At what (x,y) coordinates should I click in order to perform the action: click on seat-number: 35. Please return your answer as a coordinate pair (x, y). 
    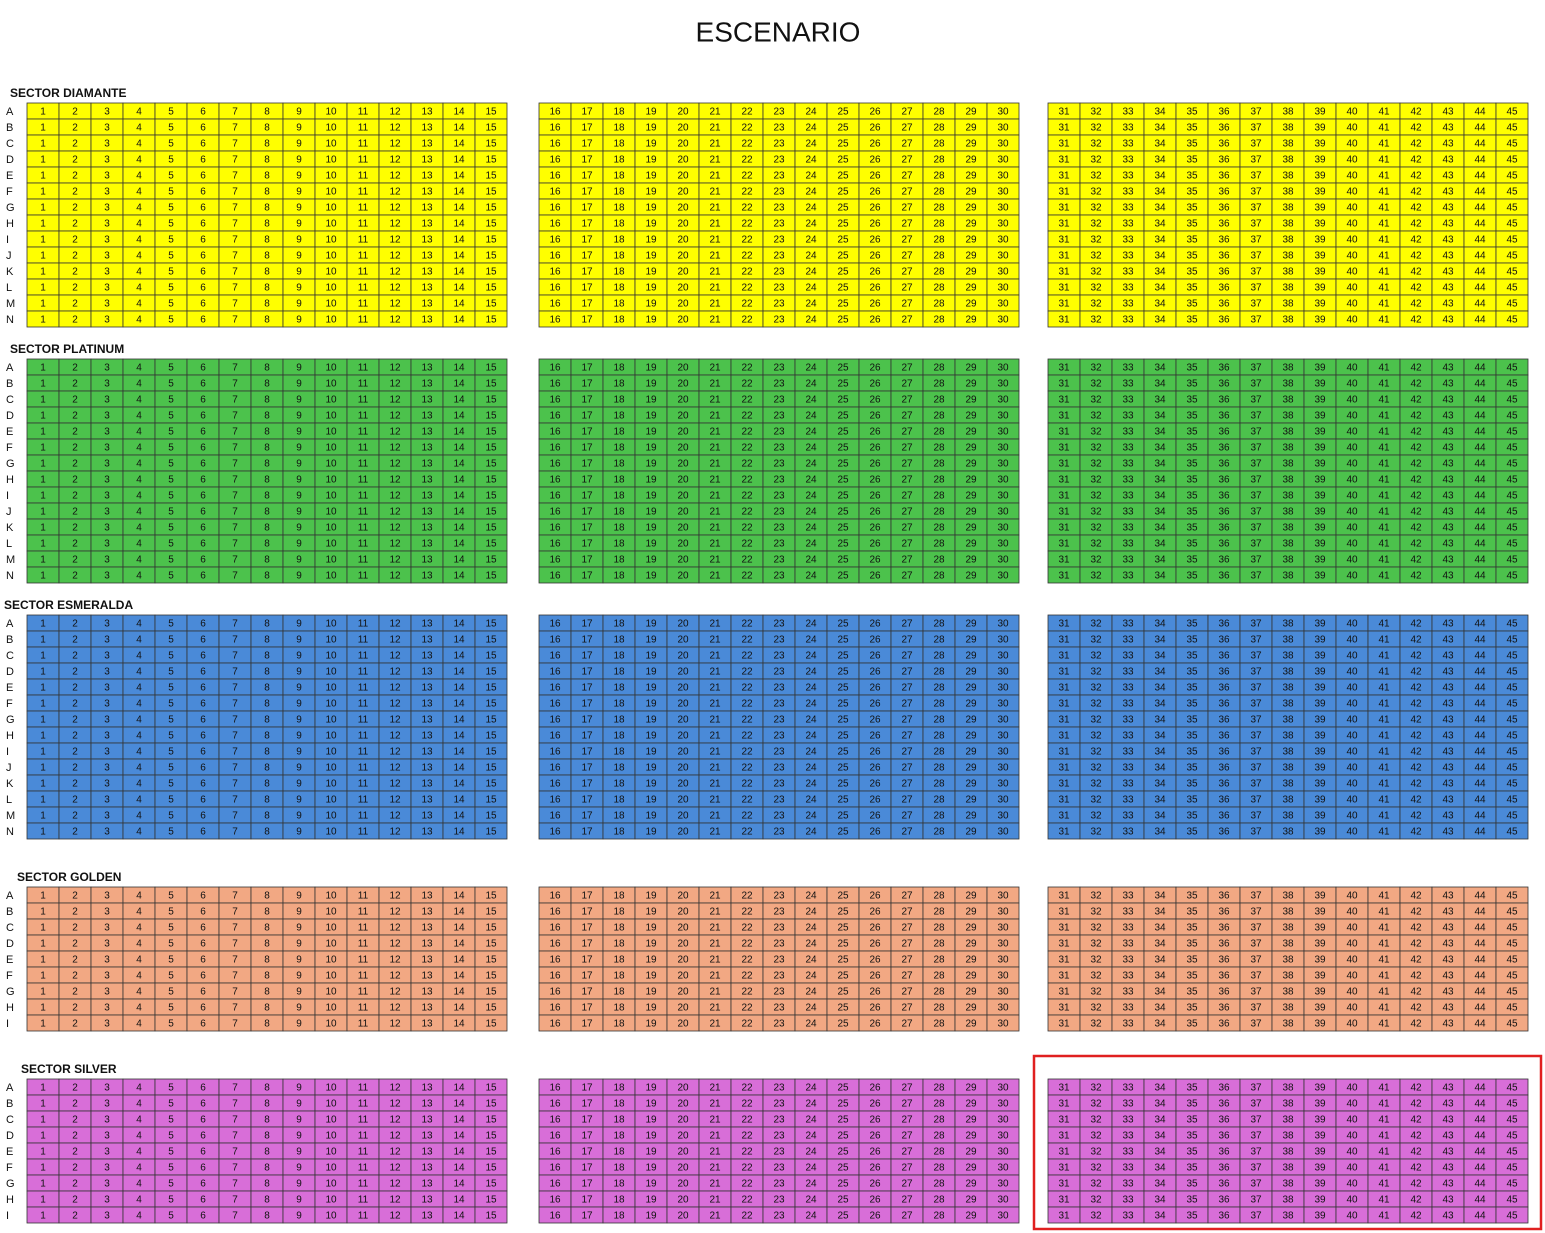
    Looking at the image, I should click on (1192, 672).